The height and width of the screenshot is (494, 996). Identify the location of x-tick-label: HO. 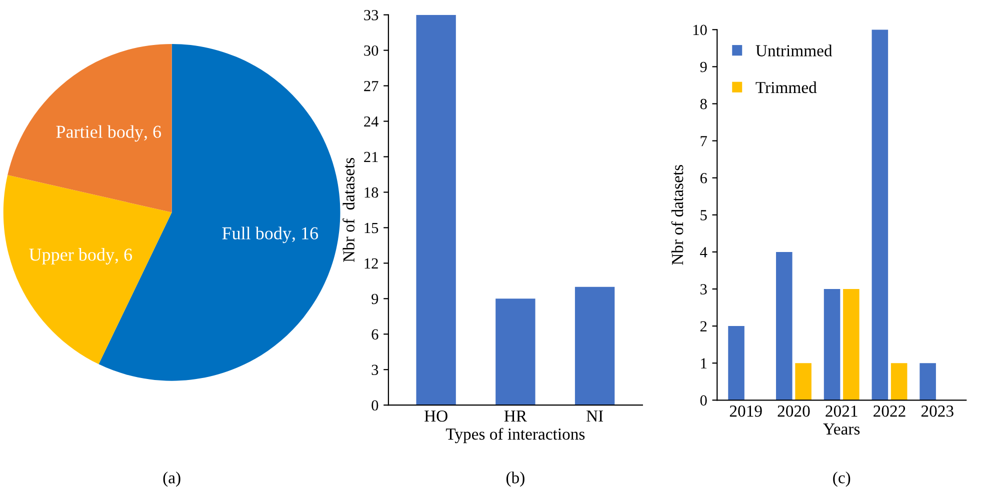
(436, 416).